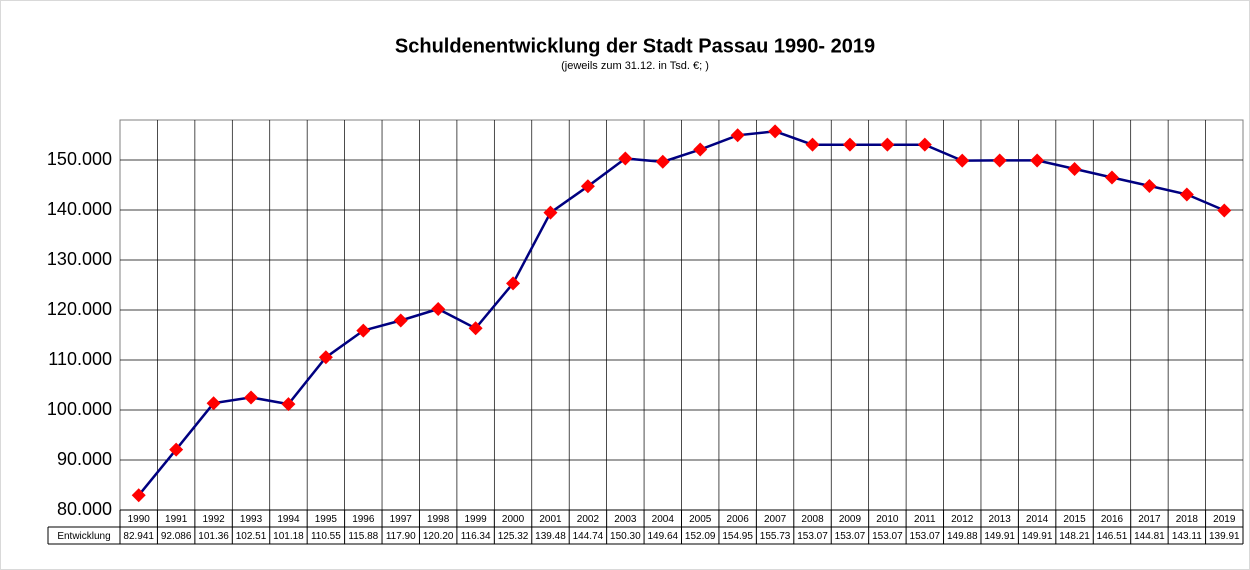 The height and width of the screenshot is (570, 1250). Describe the element at coordinates (1149, 519) in the screenshot. I see `x-tick-label: 2017` at that location.